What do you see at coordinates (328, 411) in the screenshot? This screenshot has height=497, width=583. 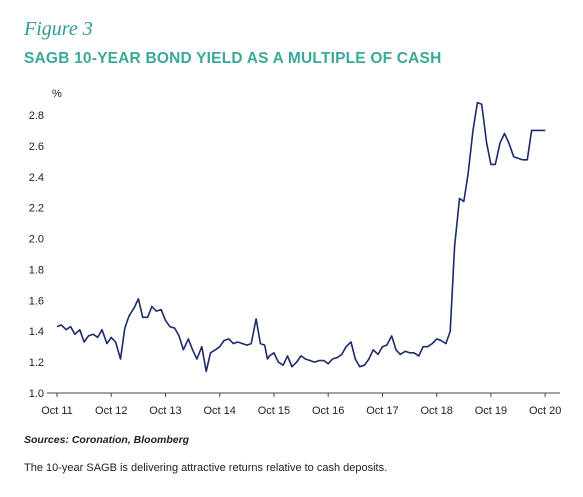 I see `x-tick-label: Oct 16` at bounding box center [328, 411].